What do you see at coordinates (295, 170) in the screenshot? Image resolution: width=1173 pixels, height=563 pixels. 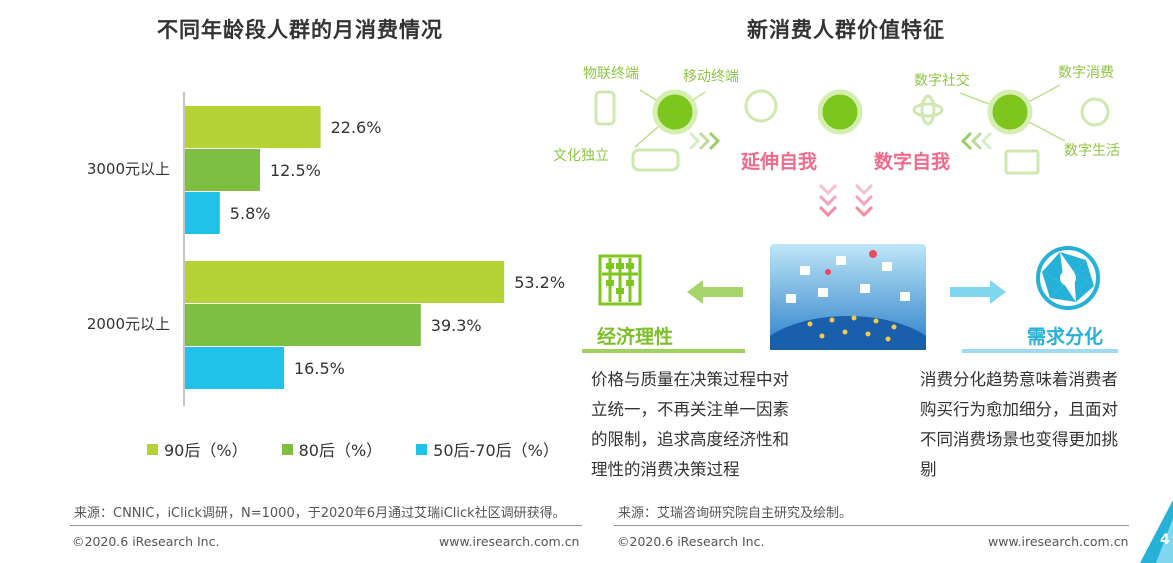 I see `data-label: 12.5%` at bounding box center [295, 170].